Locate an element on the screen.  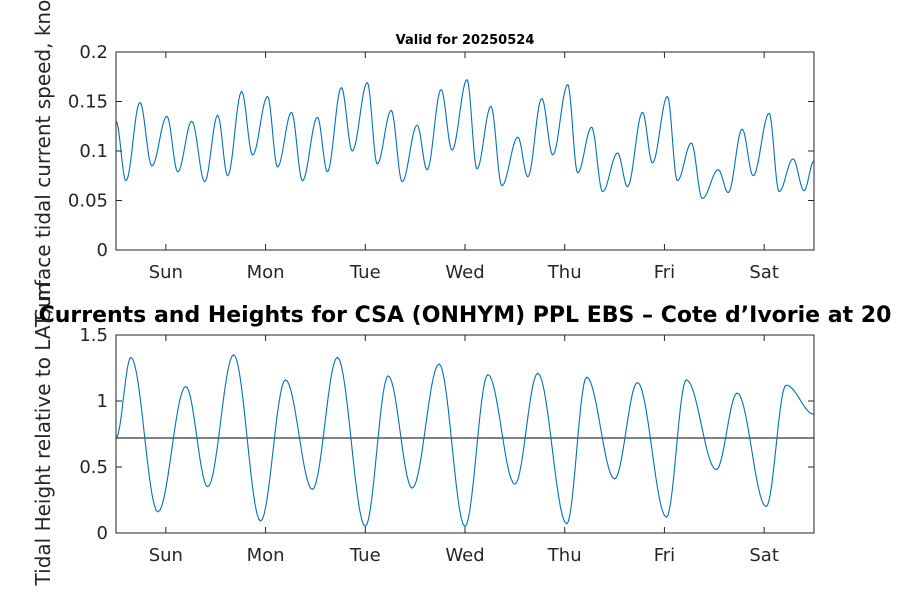
y-axis-label: Tidal Height relative to LAT, m is located at coordinates (43, 435).